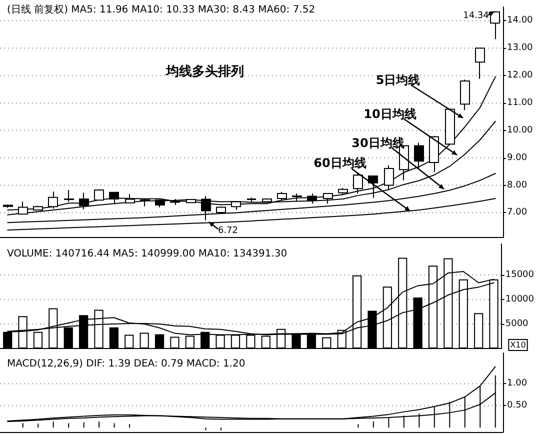 The width and height of the screenshot is (537, 434). Describe the element at coordinates (517, 213) in the screenshot. I see `y-tick-label: 7.00` at that location.